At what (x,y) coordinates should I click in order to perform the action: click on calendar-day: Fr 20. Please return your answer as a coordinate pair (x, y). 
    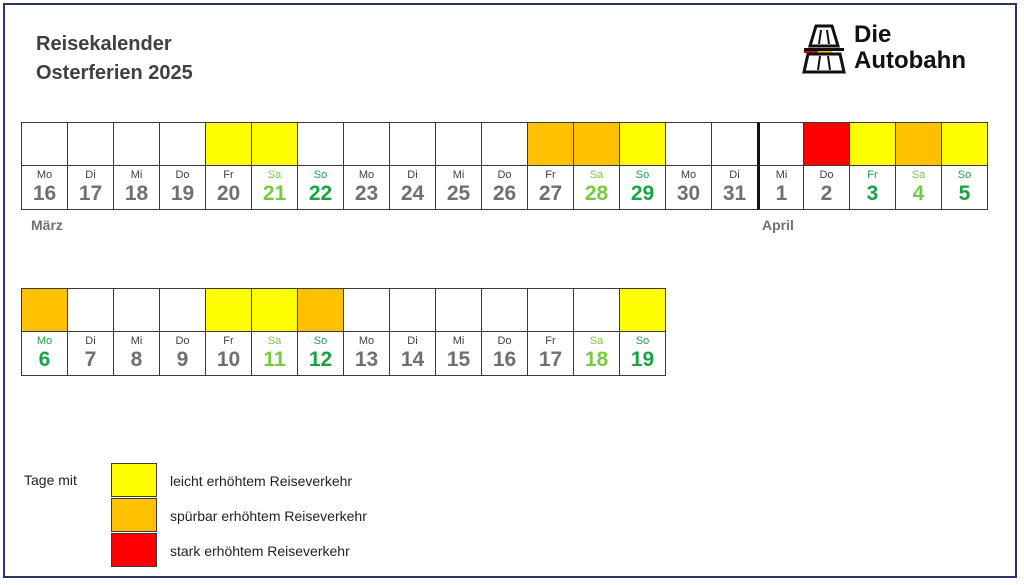
    Looking at the image, I should click on (228, 166).